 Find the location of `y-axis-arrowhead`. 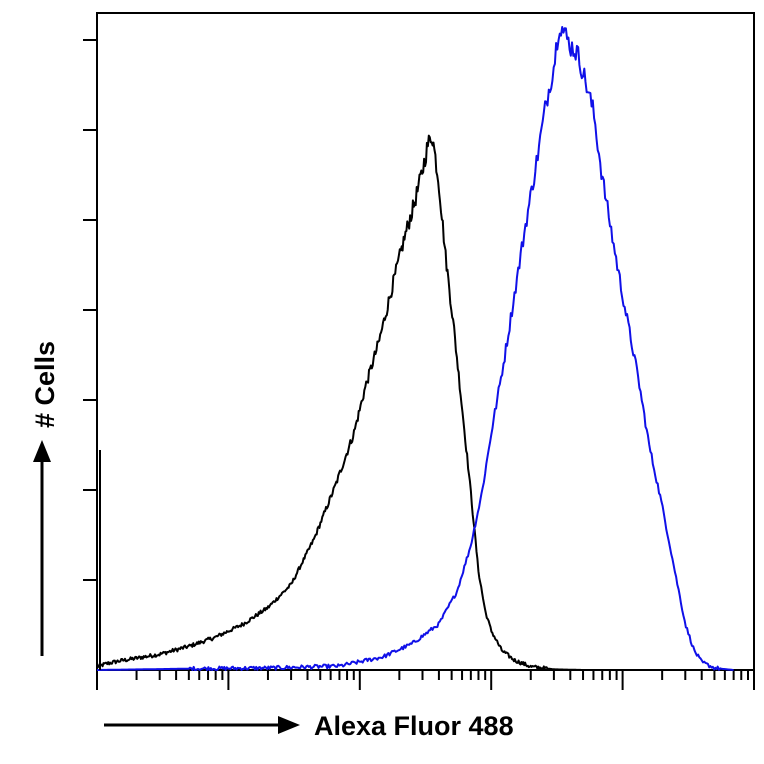

y-axis-arrowhead is located at coordinates (42, 451).